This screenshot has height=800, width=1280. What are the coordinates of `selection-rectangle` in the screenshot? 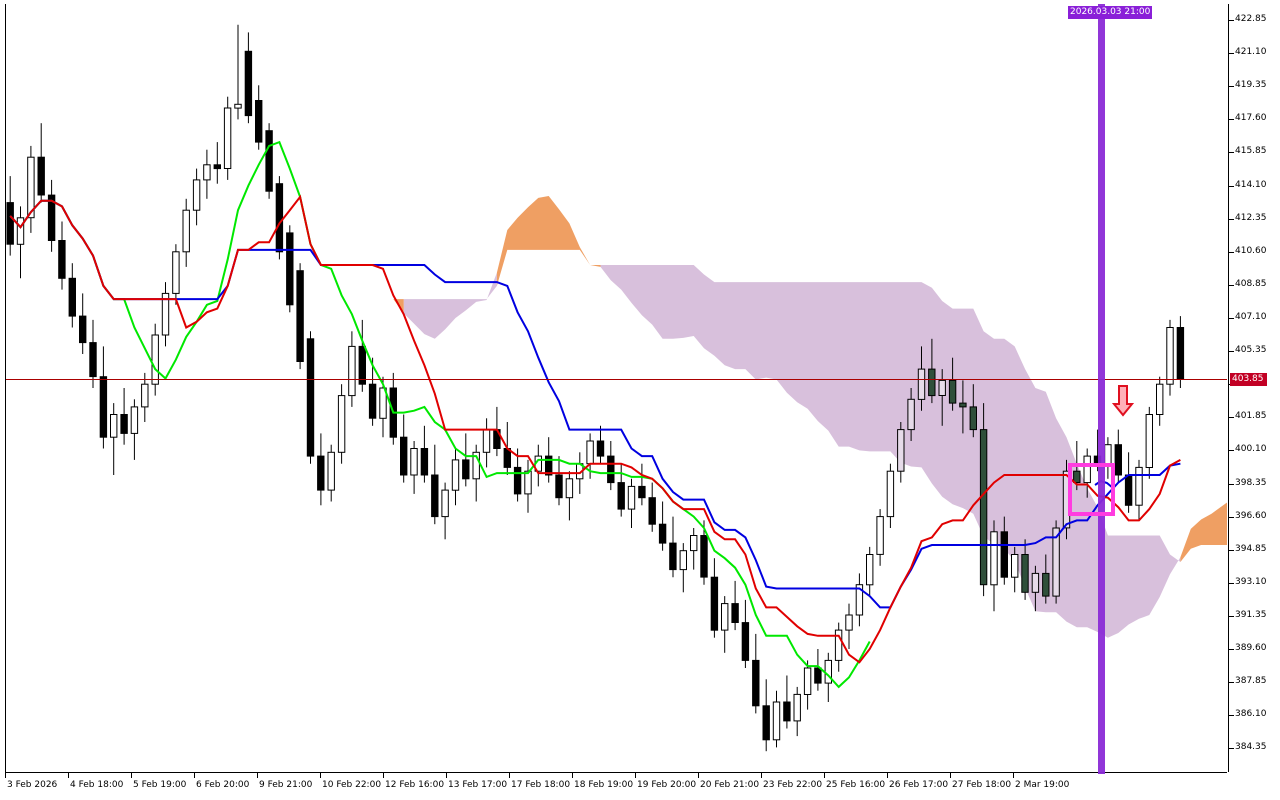 It's located at (1091, 489).